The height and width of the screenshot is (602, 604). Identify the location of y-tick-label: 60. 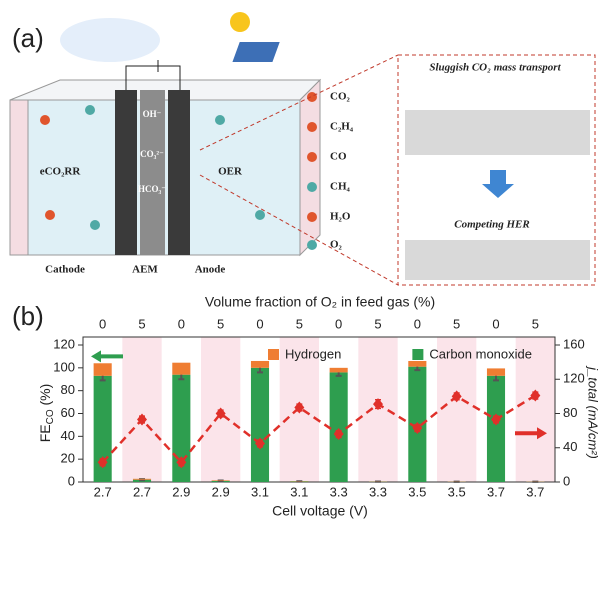
(68, 412).